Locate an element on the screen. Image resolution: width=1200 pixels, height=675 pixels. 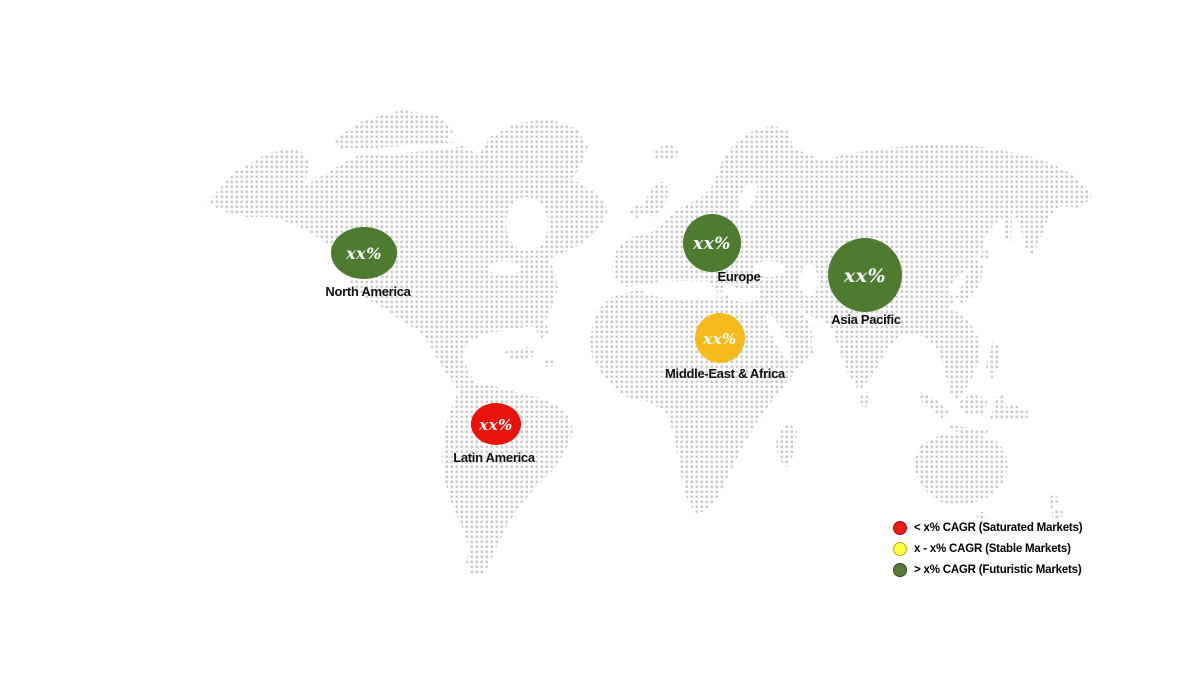
bubble-middle-east-africa: xx% Middle-East & Africa is located at coordinates (725, 347).